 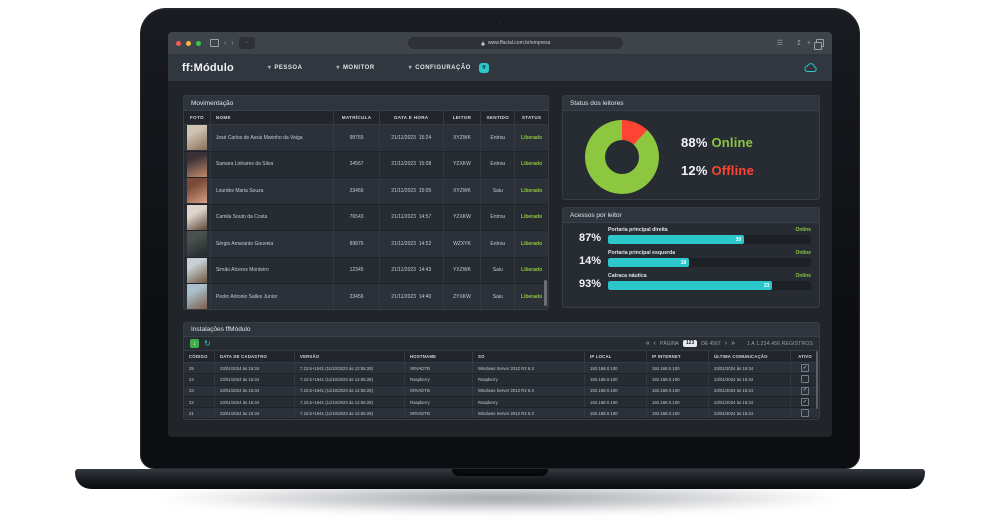 What do you see at coordinates (642, 253) in the screenshot?
I see `reader-label: Portaria principal esquerda` at bounding box center [642, 253].